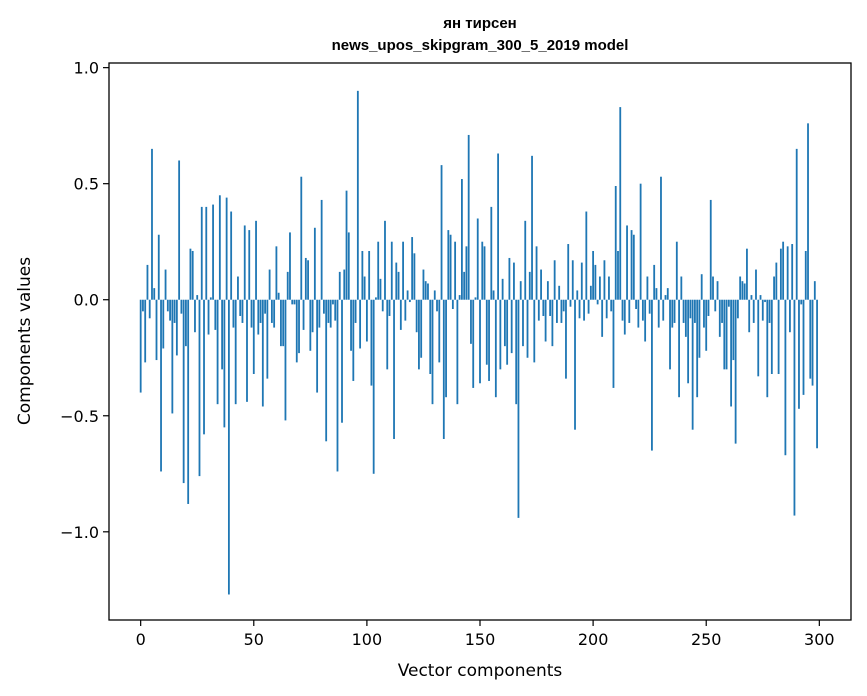 The height and width of the screenshot is (696, 867). I want to click on y-tick-label: −1.0, so click(79, 532).